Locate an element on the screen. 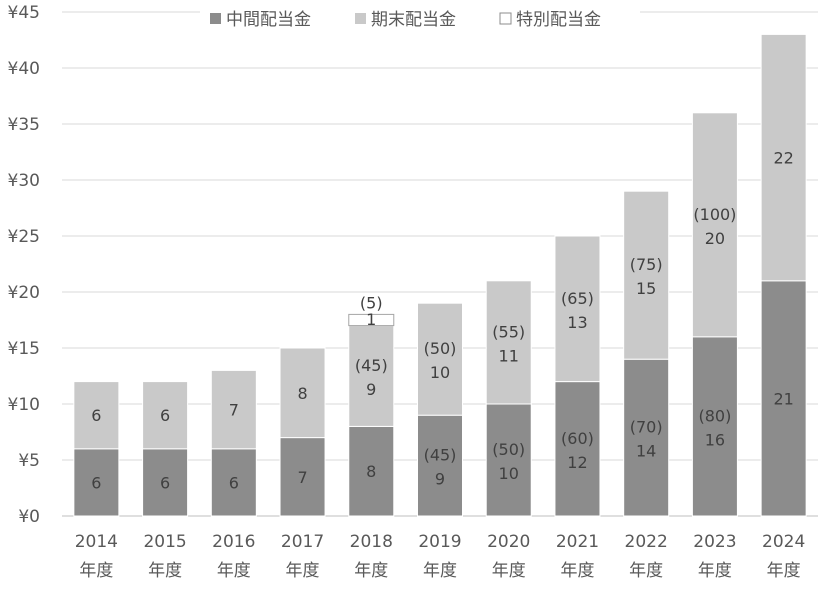  data-label-value: 12 is located at coordinates (577, 462).